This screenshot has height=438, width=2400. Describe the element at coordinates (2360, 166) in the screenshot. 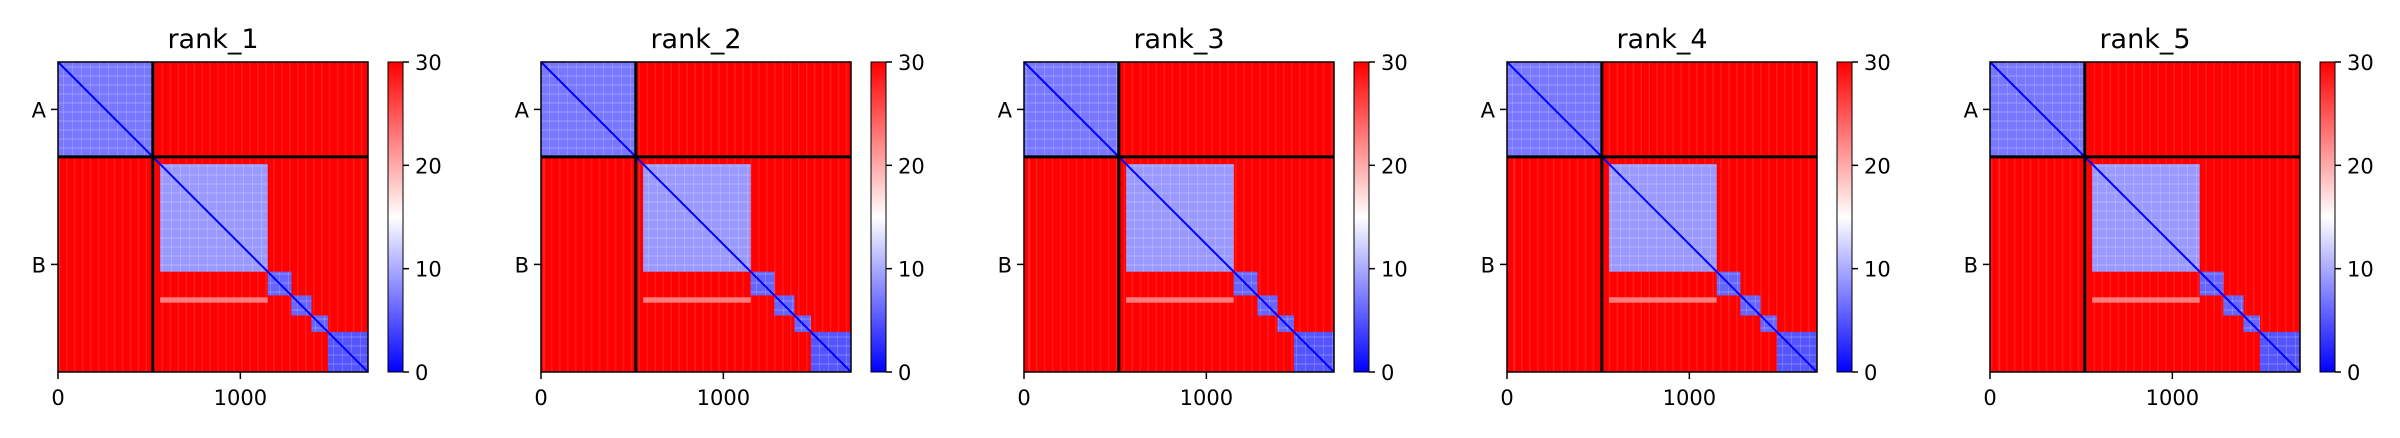

I see `colorbar-tick-label: 20` at that location.